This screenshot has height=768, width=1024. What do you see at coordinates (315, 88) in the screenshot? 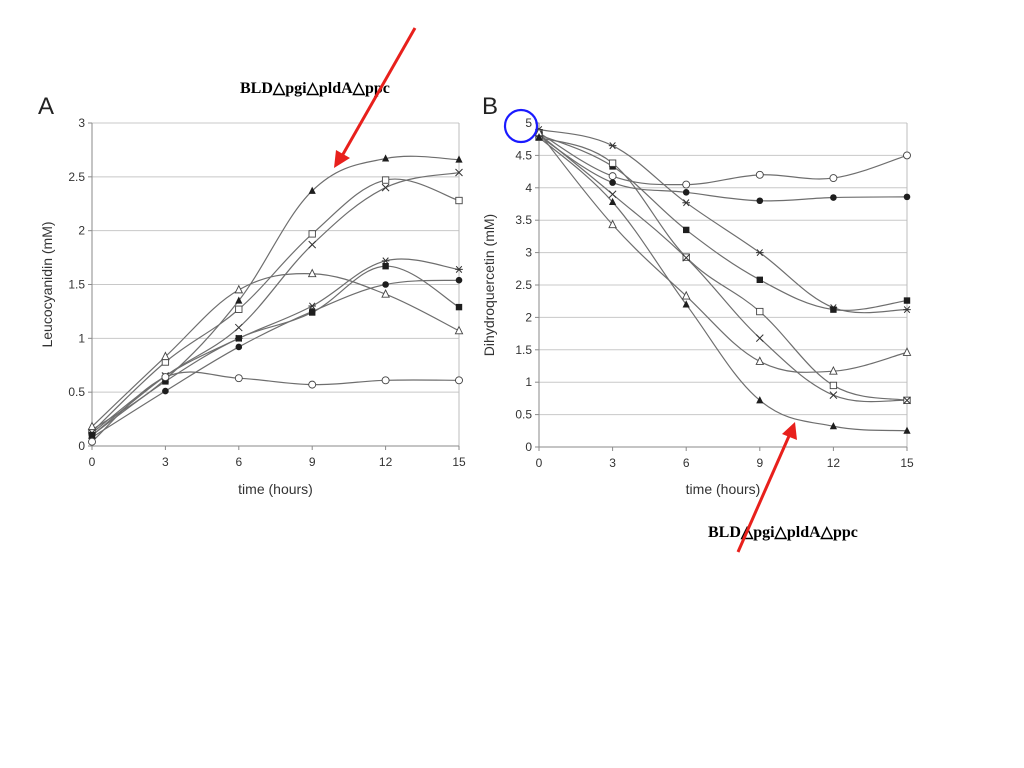
I see `strain-annotation-top: BLD△pgi△pldA△ppc` at bounding box center [315, 88].